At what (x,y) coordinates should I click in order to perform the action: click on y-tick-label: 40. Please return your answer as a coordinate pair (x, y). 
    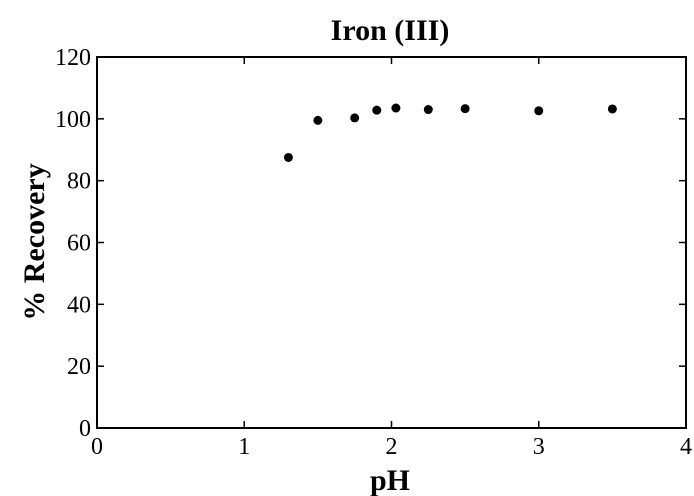
    Looking at the image, I should click on (79, 305).